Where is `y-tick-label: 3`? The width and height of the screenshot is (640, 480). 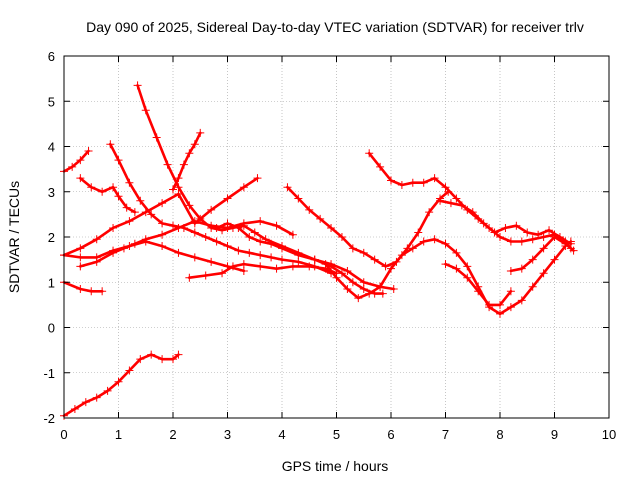
y-tick-label: 3 is located at coordinates (51, 192).